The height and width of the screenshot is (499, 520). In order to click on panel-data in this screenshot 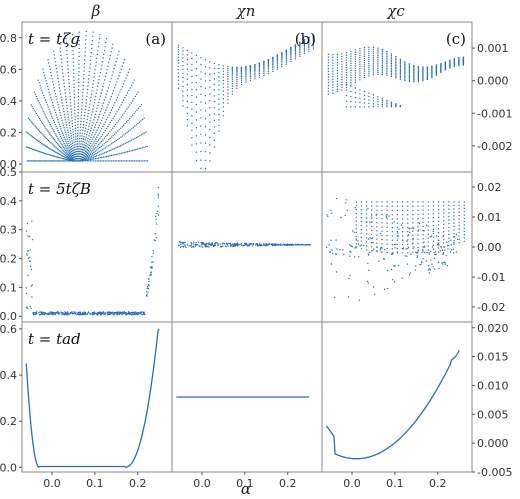, I will do `click(87, 96)`.